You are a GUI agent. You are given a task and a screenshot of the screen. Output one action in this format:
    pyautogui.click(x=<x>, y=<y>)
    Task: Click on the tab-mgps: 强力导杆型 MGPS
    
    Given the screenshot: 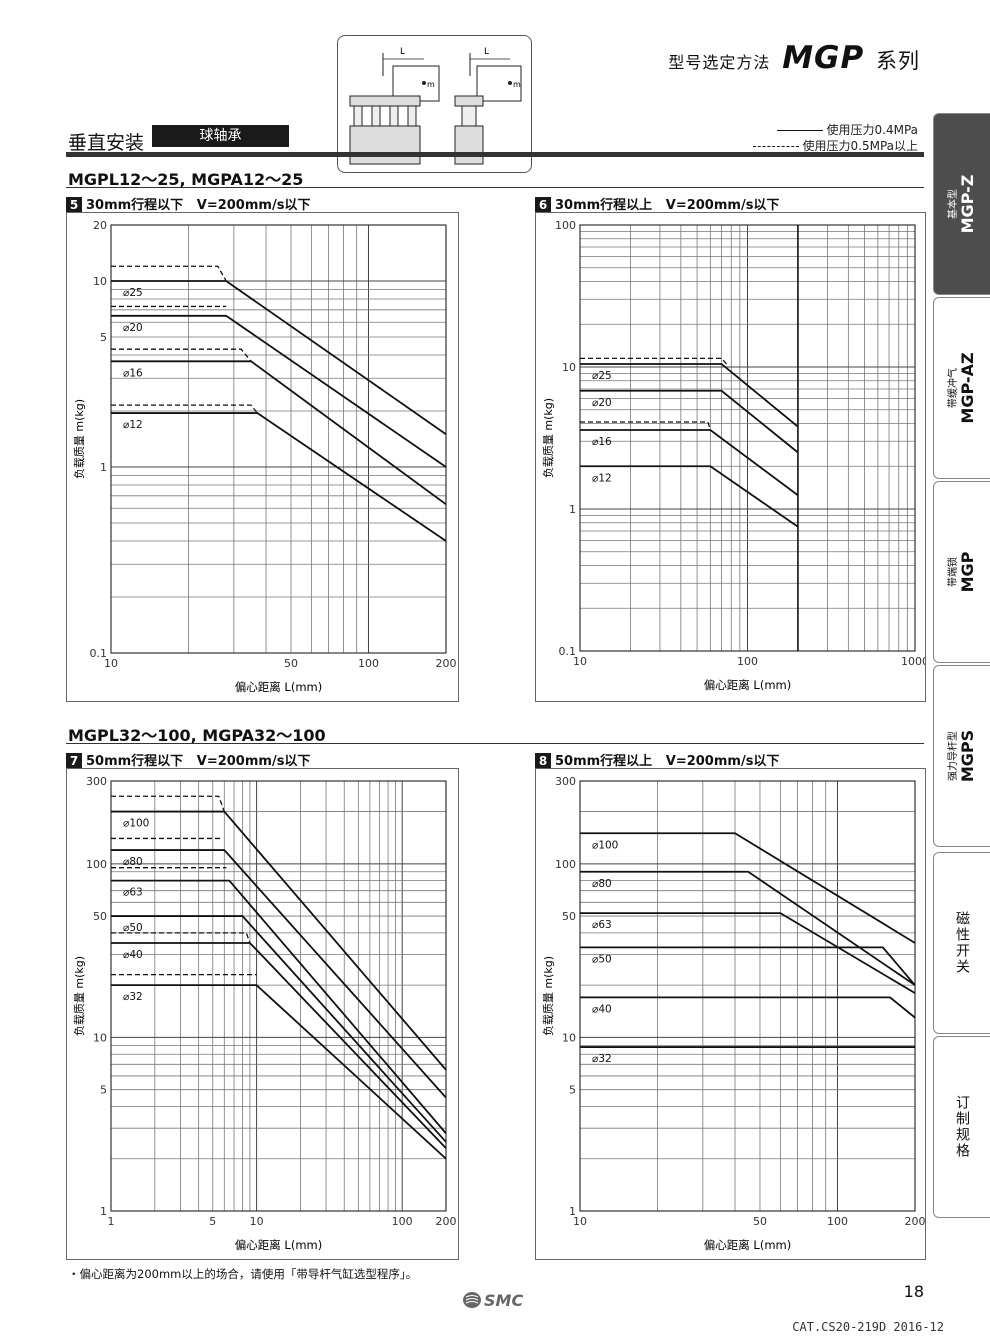 What is the action you would take?
    pyautogui.click(x=961, y=756)
    